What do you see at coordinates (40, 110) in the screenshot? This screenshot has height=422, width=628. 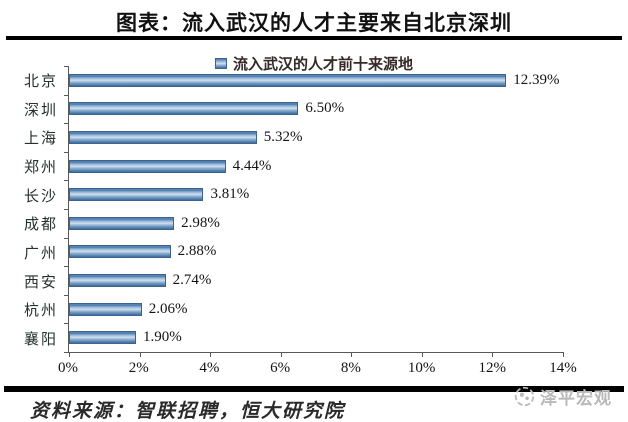 I see `category-label-2: 深圳` at bounding box center [40, 110].